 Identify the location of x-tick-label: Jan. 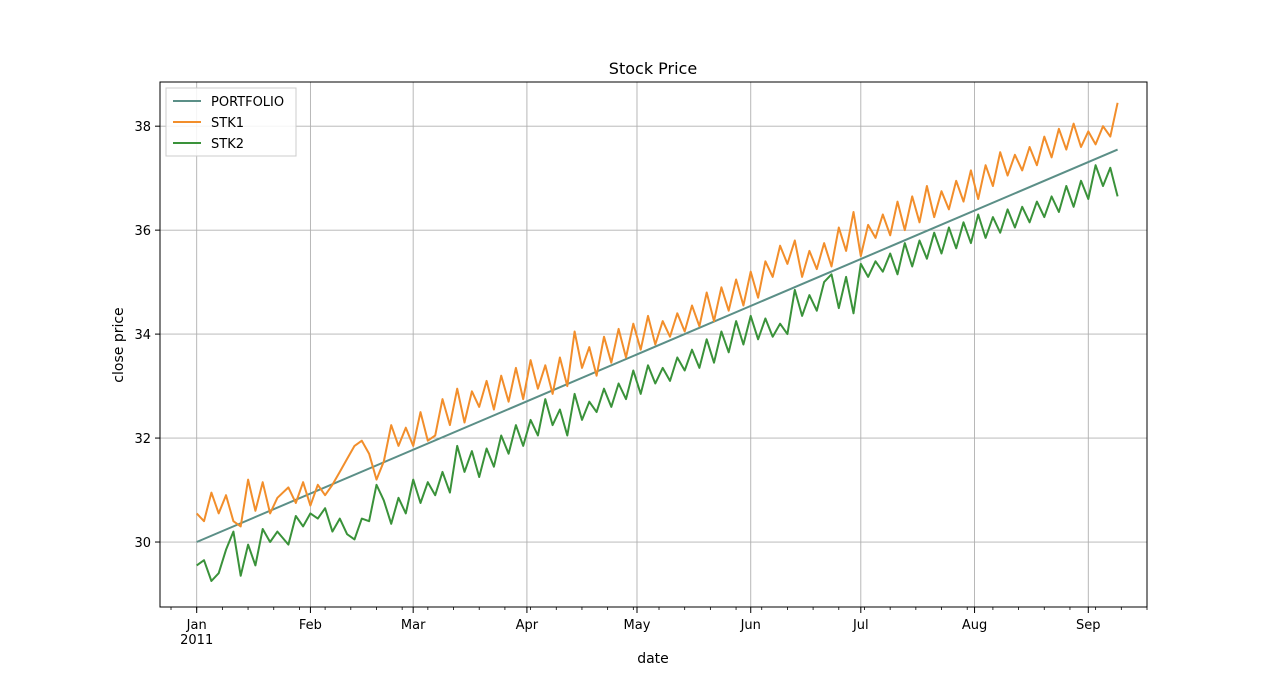
(196, 625).